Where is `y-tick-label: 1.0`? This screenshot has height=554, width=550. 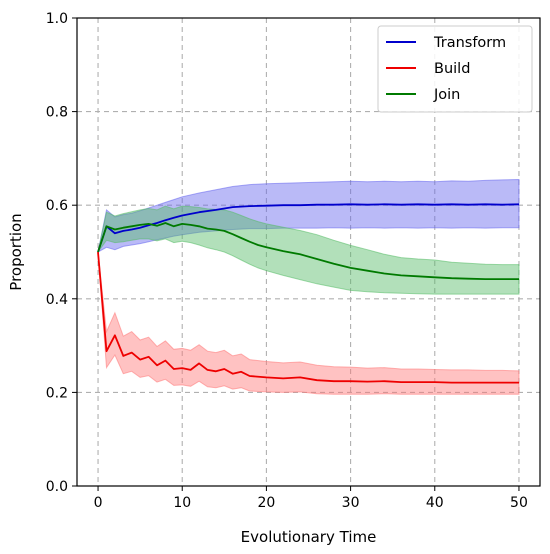
y-tick-label: 1.0 is located at coordinates (57, 19).